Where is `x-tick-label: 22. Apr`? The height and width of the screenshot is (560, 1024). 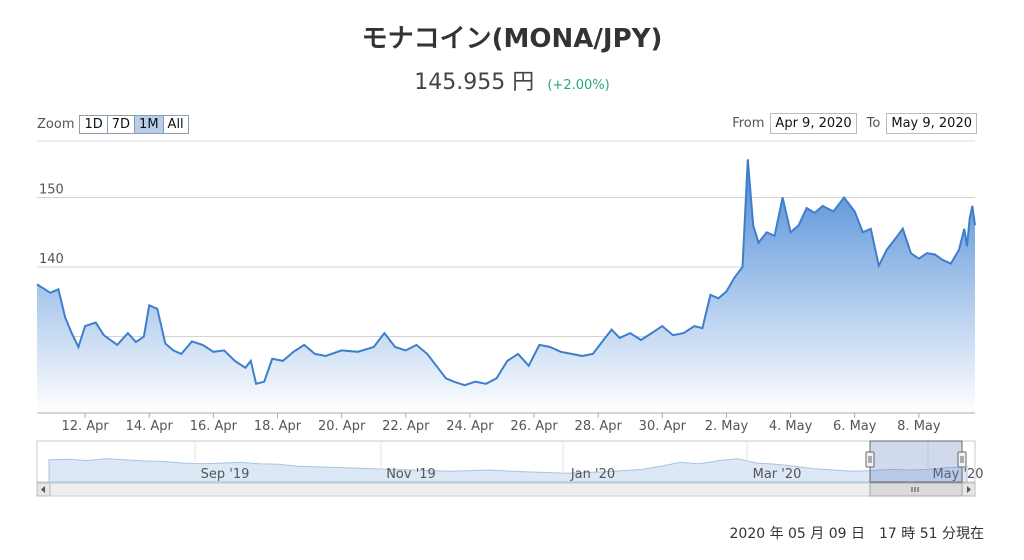 x-tick-label: 22. Apr is located at coordinates (406, 426).